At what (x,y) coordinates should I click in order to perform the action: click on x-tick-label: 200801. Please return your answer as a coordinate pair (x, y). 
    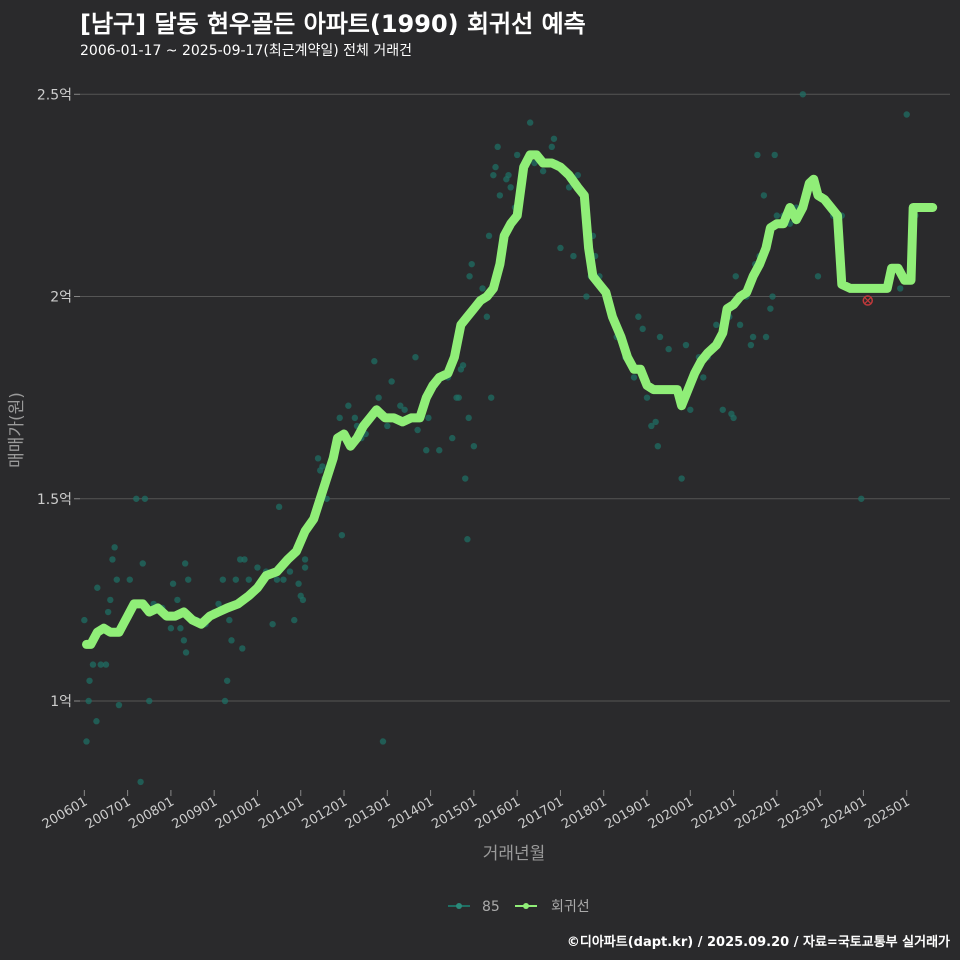
    Looking at the image, I should click on (151, 813).